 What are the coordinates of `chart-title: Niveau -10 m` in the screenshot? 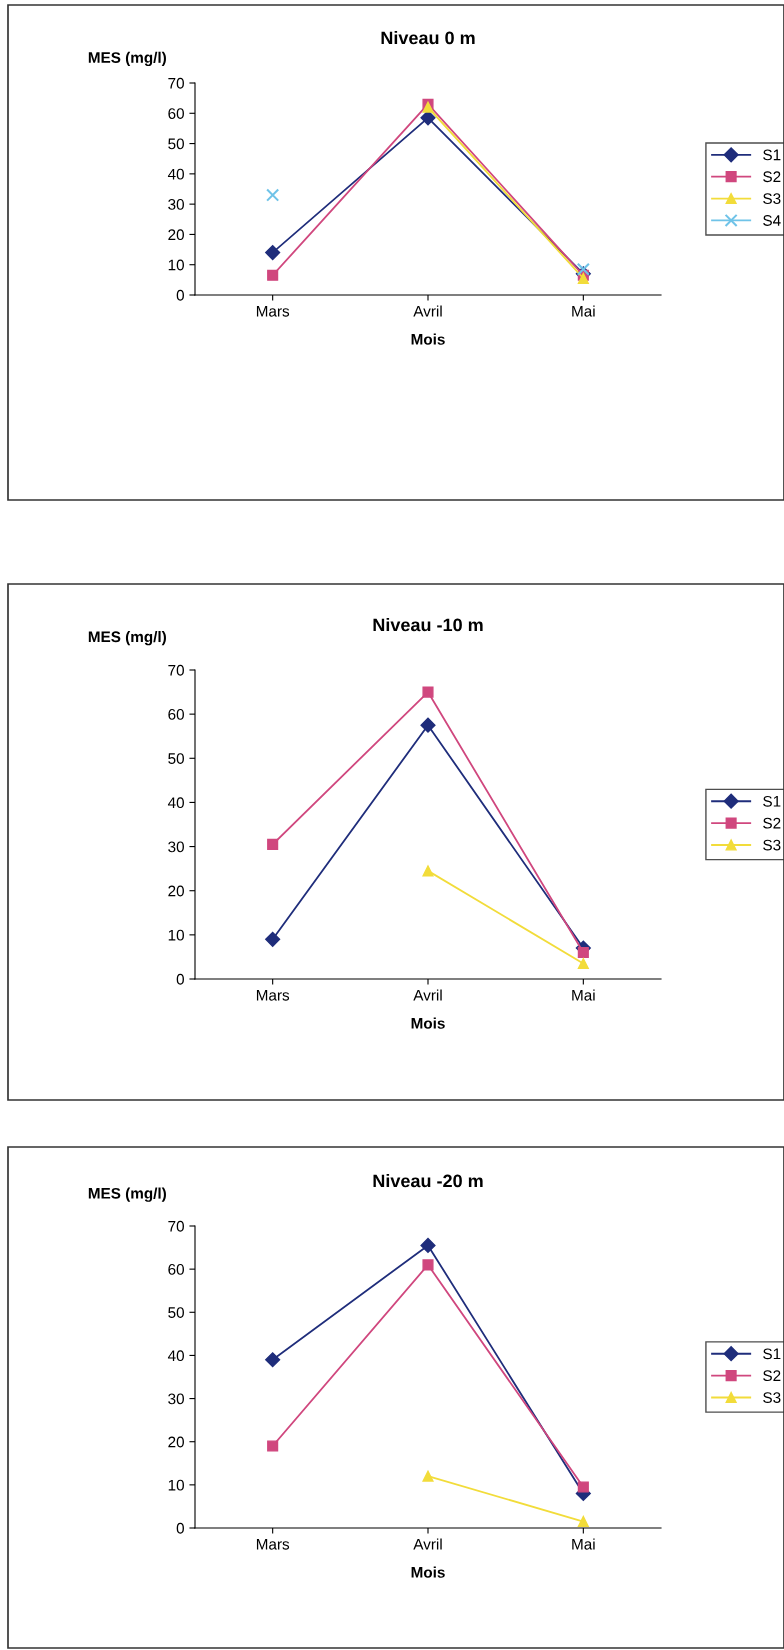 It's located at (428, 625).